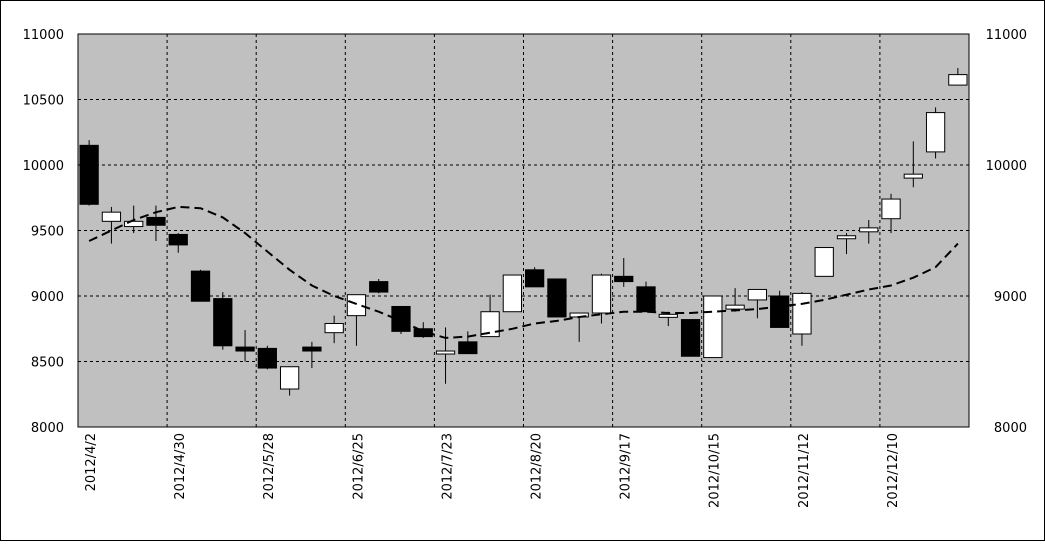 The height and width of the screenshot is (545, 1045). What do you see at coordinates (447, 466) in the screenshot?
I see `x-tick-label: 2012/7/23` at bounding box center [447, 466].